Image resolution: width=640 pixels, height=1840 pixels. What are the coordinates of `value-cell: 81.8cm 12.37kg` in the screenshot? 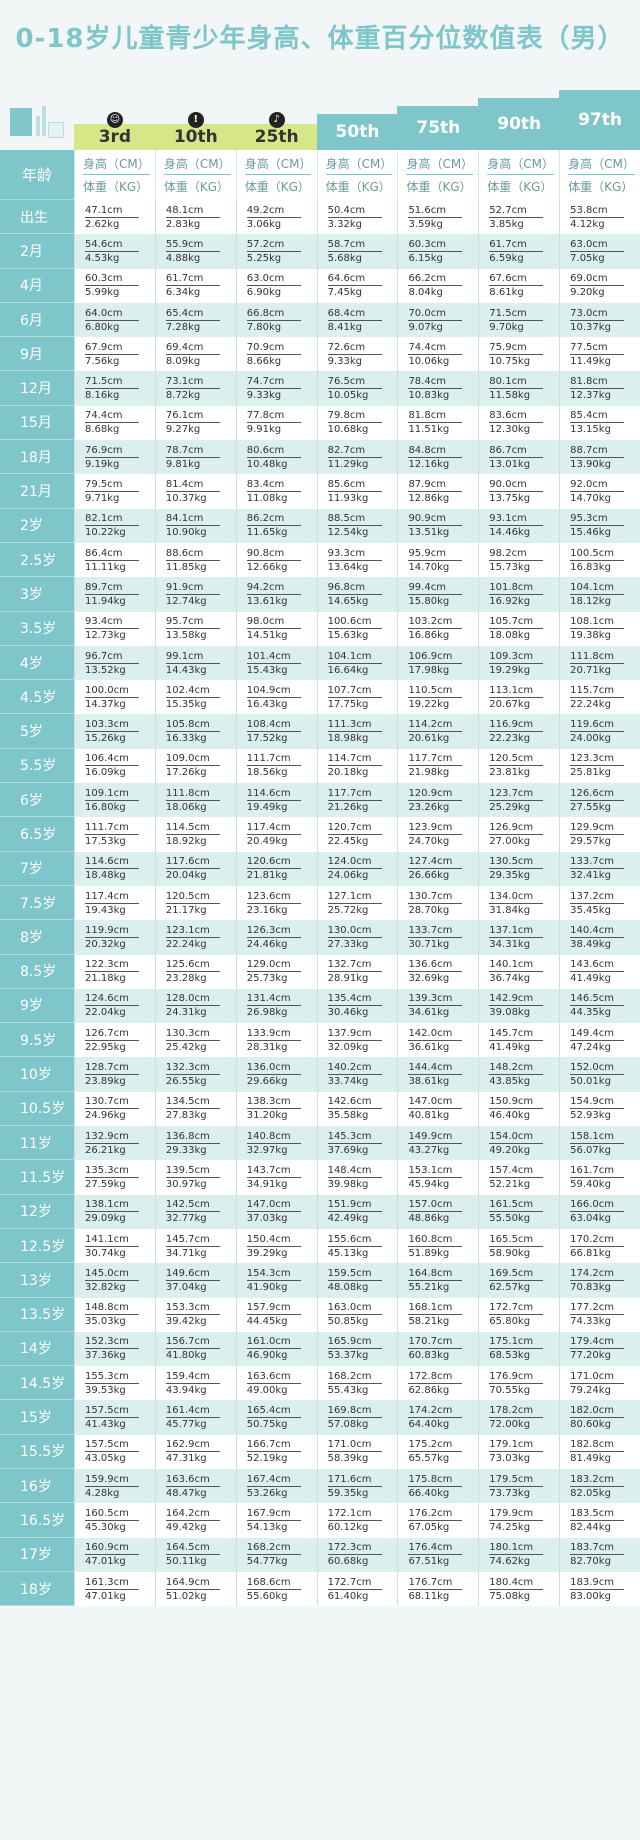 It's located at (599, 388).